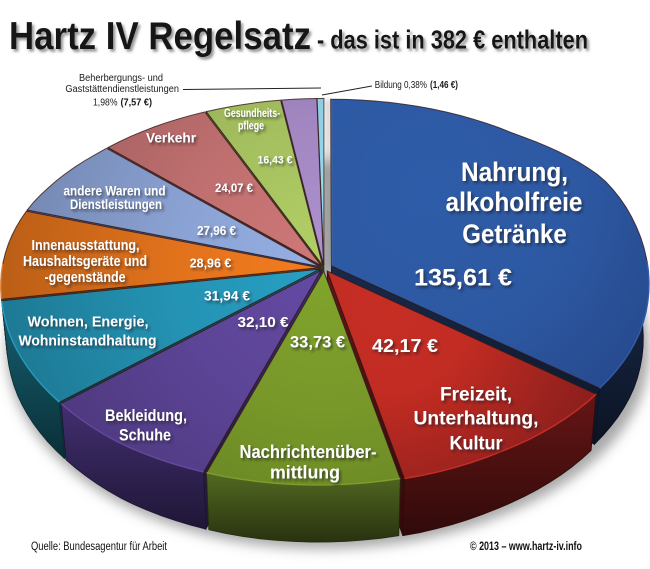 The height and width of the screenshot is (569, 650). What do you see at coordinates (171, 138) in the screenshot?
I see `svg-text: Verkehr` at bounding box center [171, 138].